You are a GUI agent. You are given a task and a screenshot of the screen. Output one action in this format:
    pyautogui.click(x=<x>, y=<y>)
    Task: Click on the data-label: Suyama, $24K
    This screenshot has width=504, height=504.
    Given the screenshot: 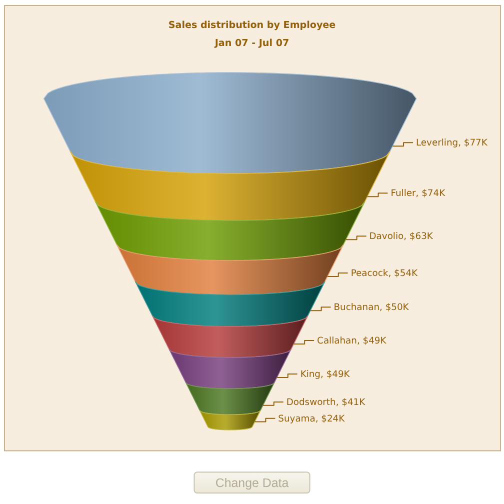 What is the action you would take?
    pyautogui.click(x=312, y=418)
    